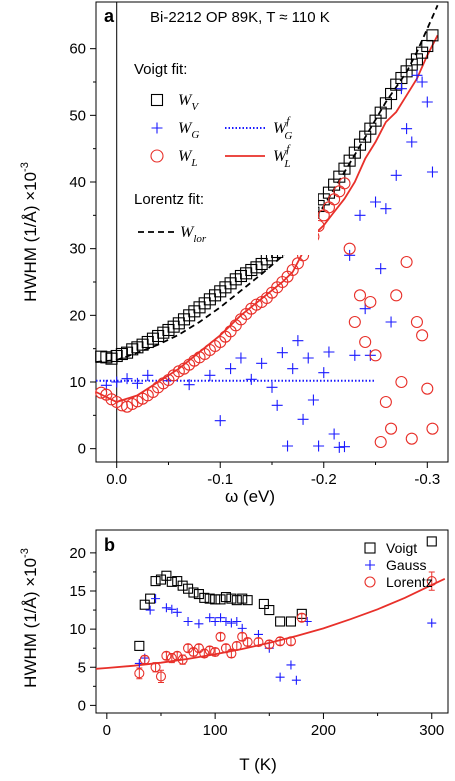 The width and height of the screenshot is (455, 781). I want to click on legend-marker-voigt, so click(370, 548).